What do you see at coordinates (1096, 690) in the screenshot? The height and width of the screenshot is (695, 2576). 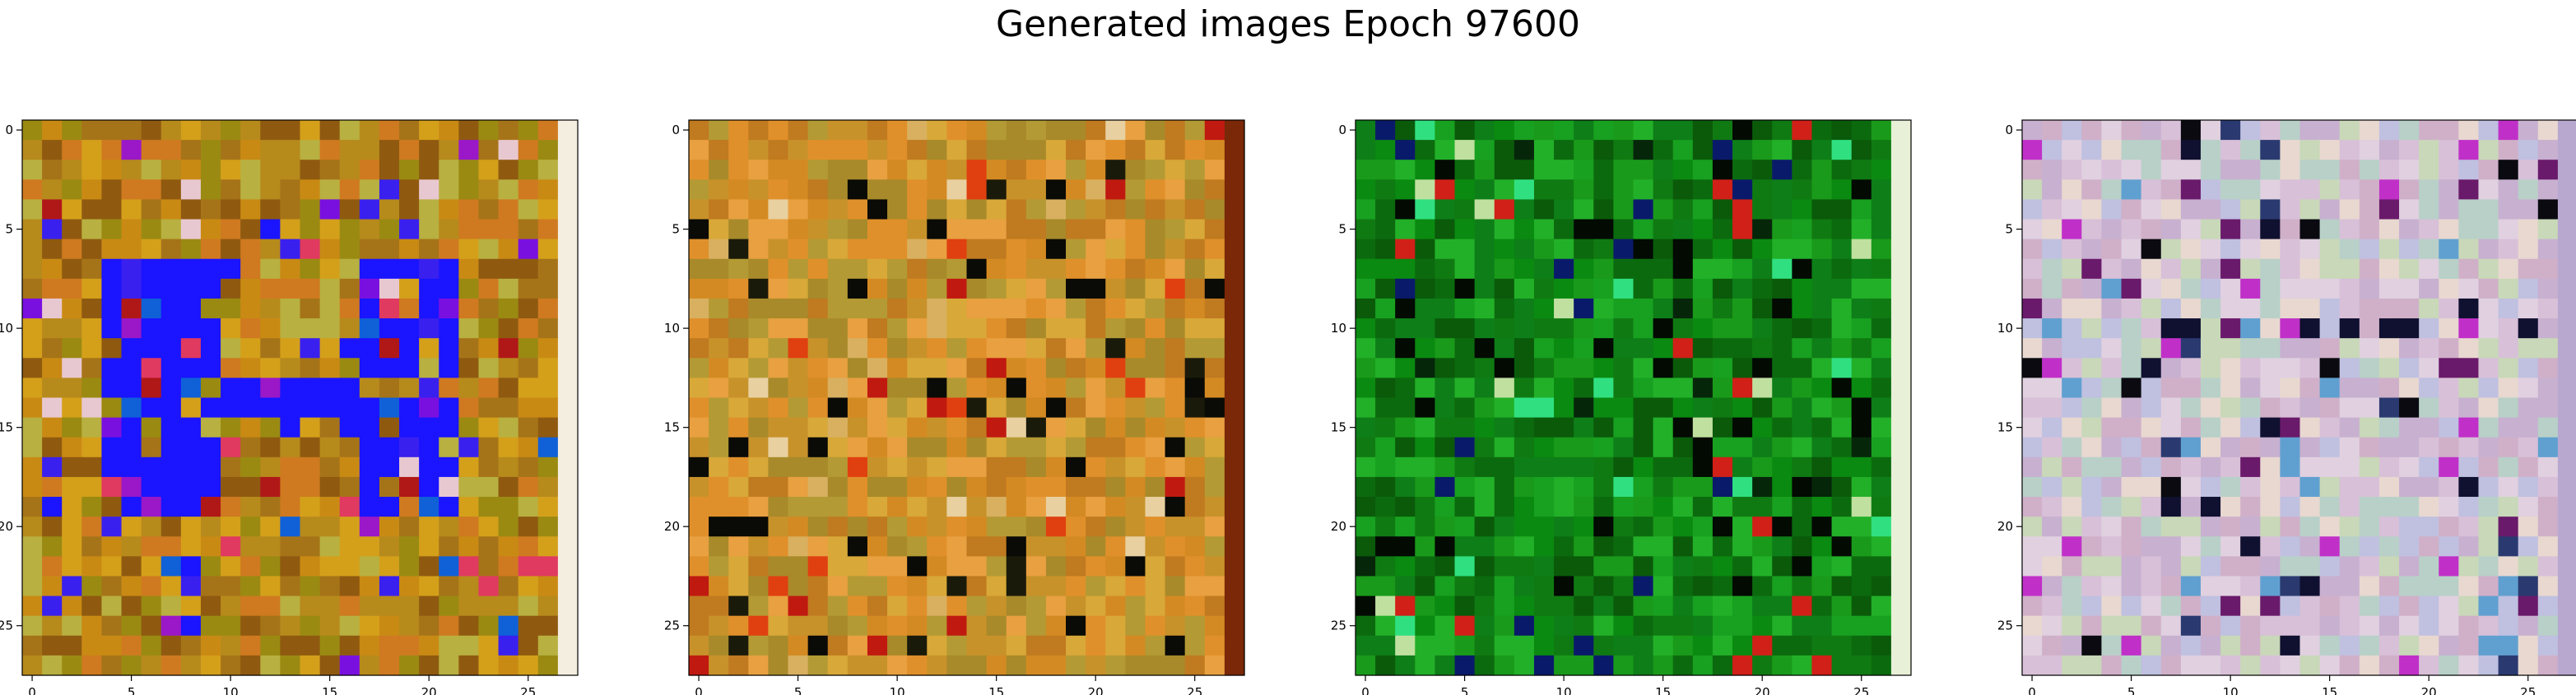 I see `x-tick-label: 20` at bounding box center [1096, 690].